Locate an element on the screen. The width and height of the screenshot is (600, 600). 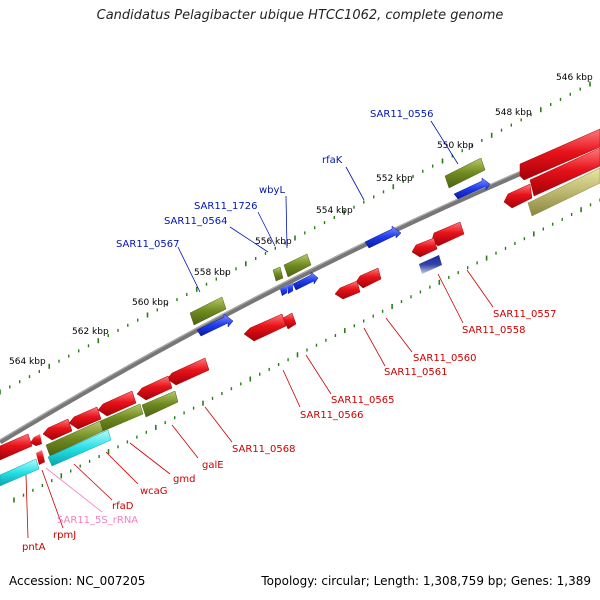
accession-text: Accession: NC_007205 is located at coordinates (77, 581).